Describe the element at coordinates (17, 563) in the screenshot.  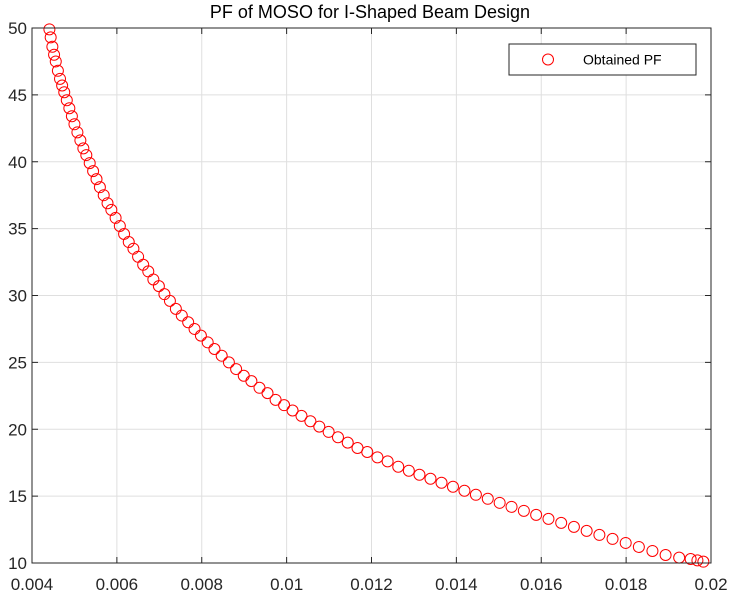
I see `y-tick-label: 10` at that location.